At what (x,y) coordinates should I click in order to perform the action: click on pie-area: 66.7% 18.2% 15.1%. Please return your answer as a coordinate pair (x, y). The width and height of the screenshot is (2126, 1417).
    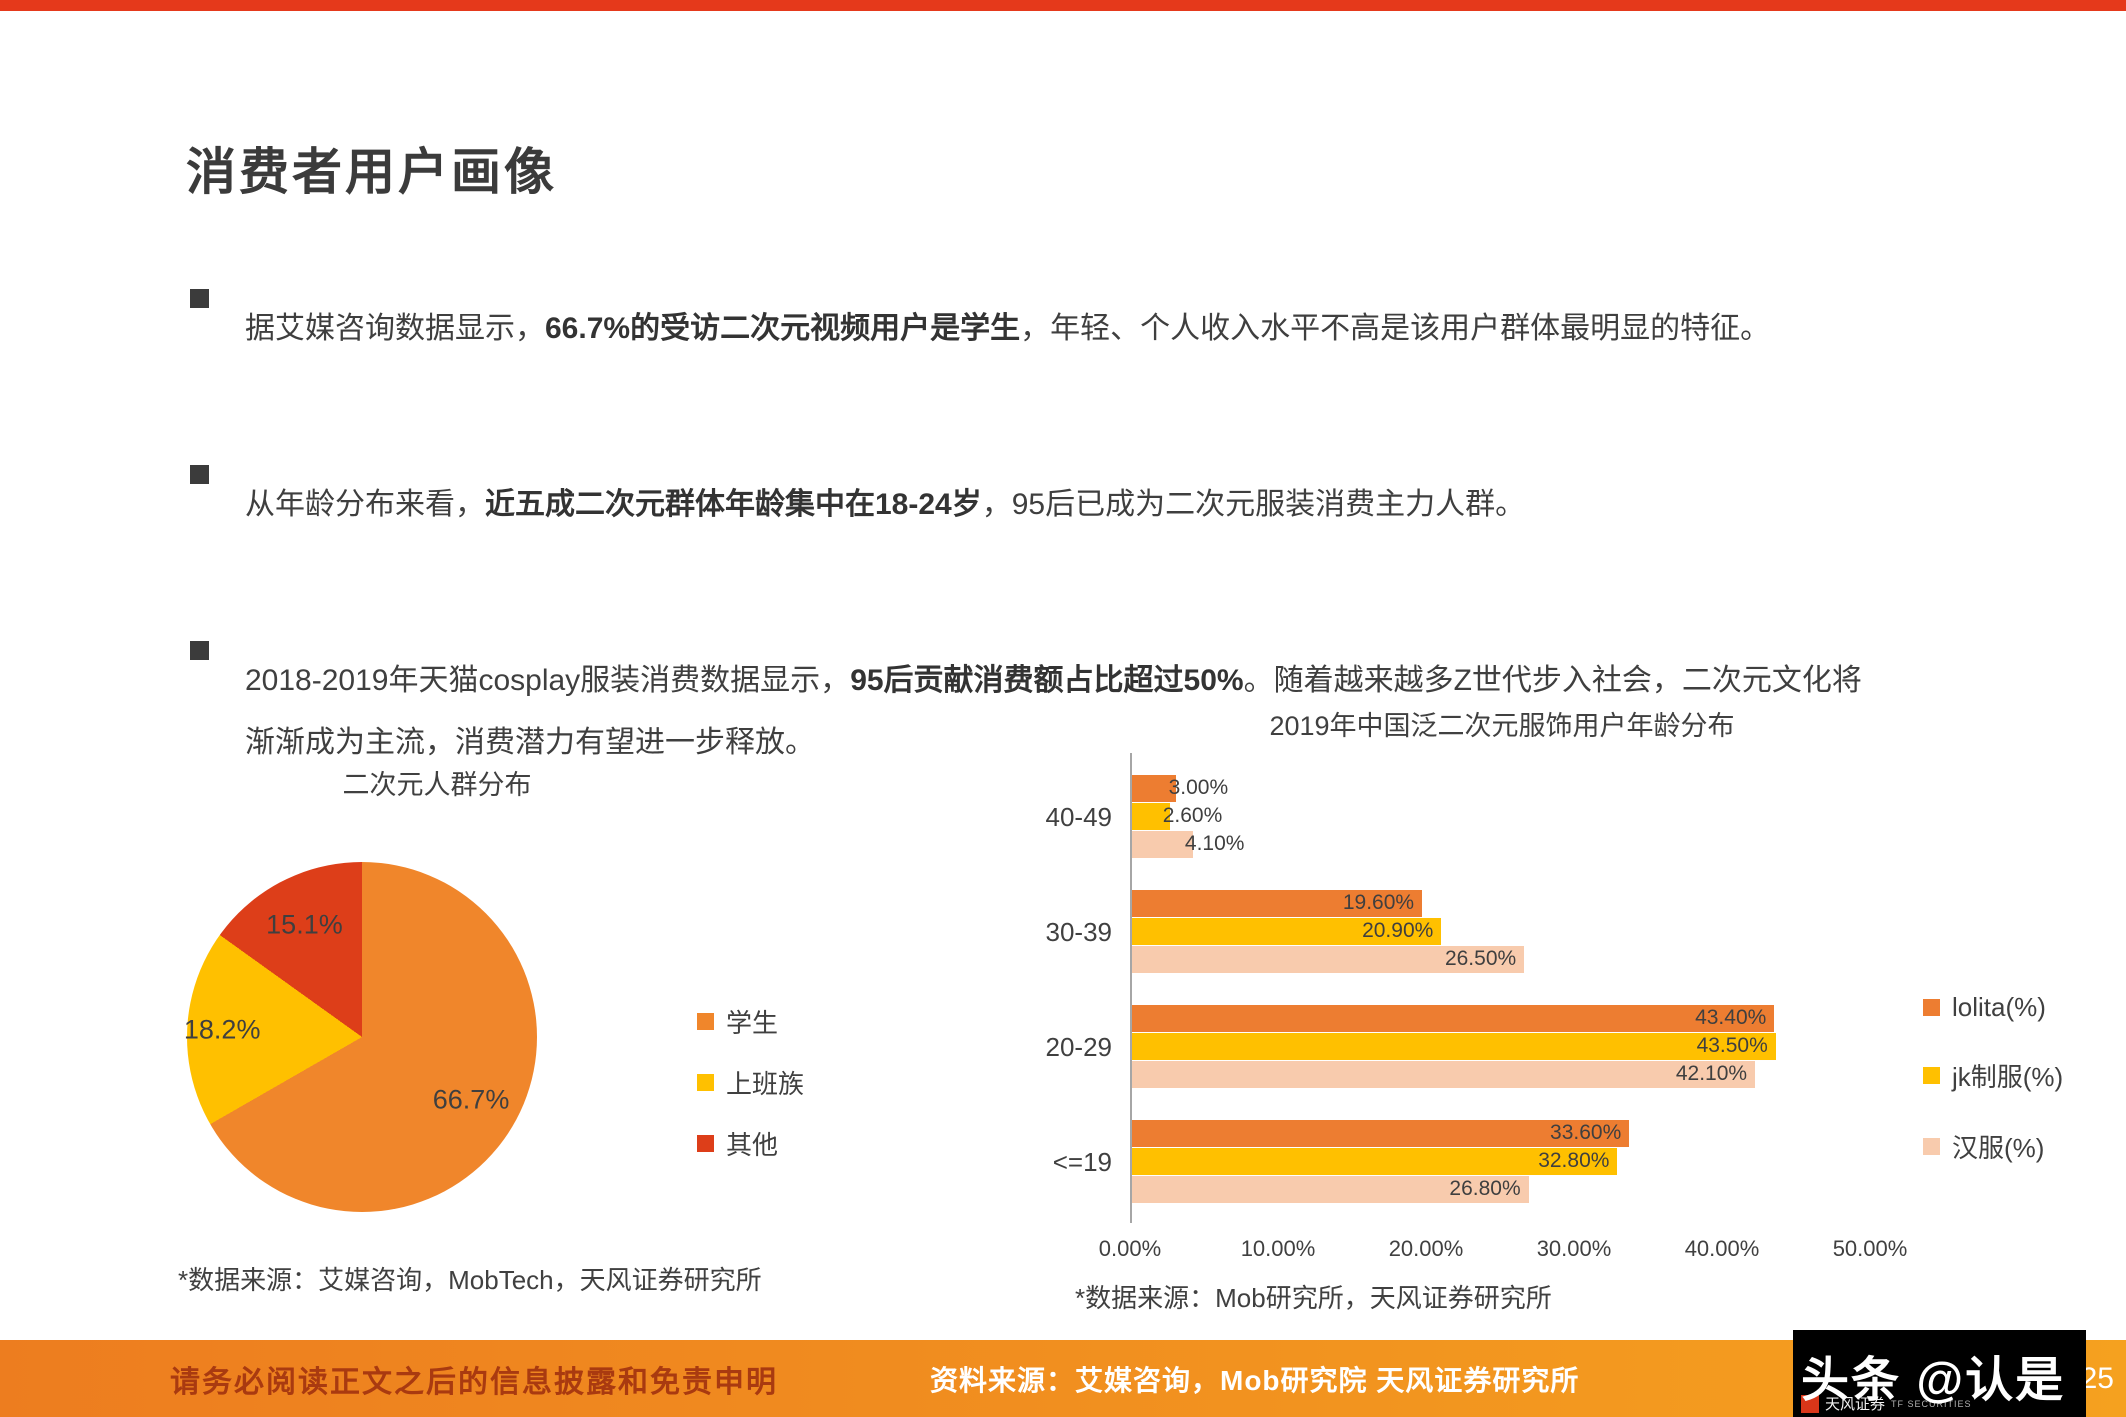
    Looking at the image, I should click on (362, 1037).